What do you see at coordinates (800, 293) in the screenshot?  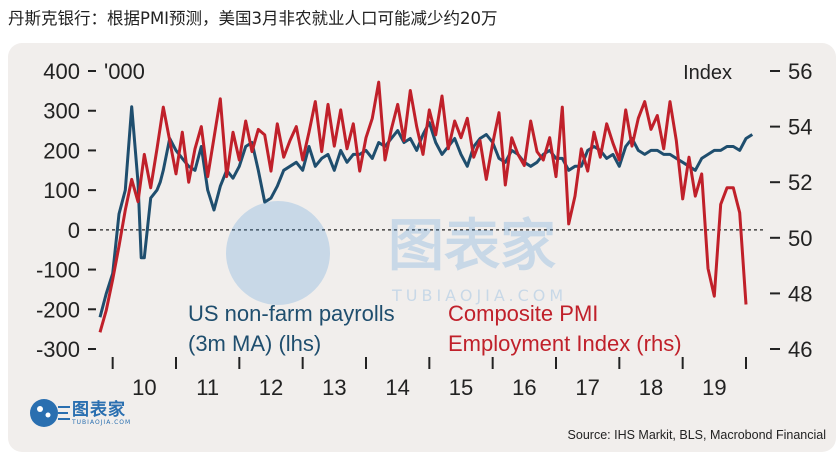 I see `right-tick-label: 48` at bounding box center [800, 293].